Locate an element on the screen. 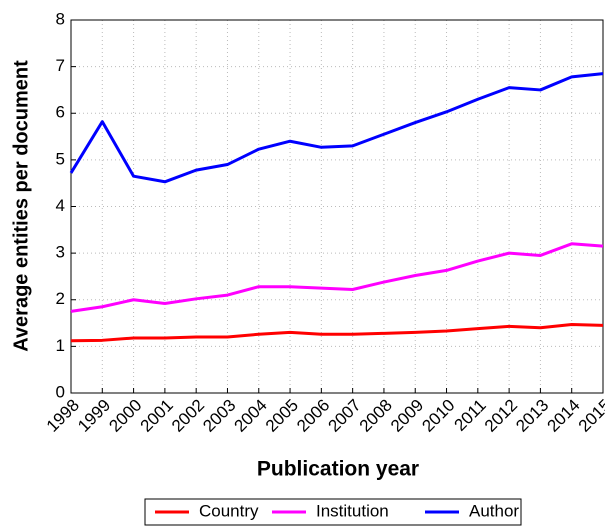 Image resolution: width=605 pixels, height=527 pixels. x-tick-label: 2010 is located at coordinates (438, 416).